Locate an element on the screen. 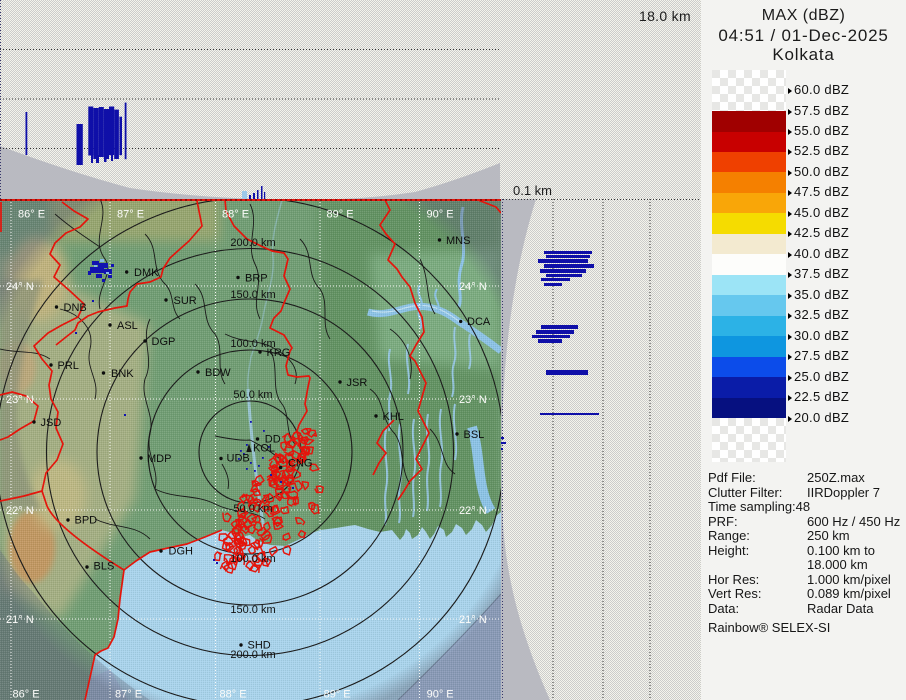  svg-text: BSL is located at coordinates (474, 435).